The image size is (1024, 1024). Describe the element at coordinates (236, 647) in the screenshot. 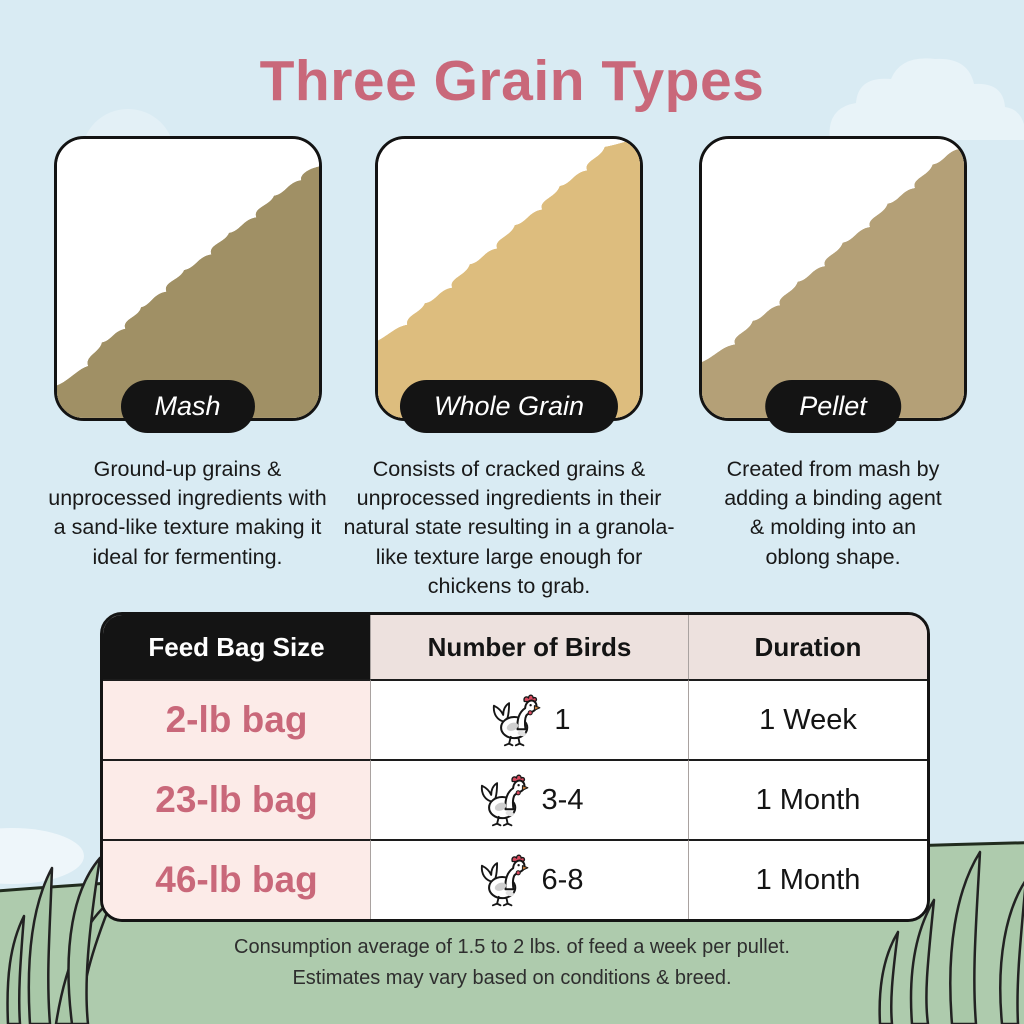

I see `header-feed-bag-size: Feed Bag Size` at that location.